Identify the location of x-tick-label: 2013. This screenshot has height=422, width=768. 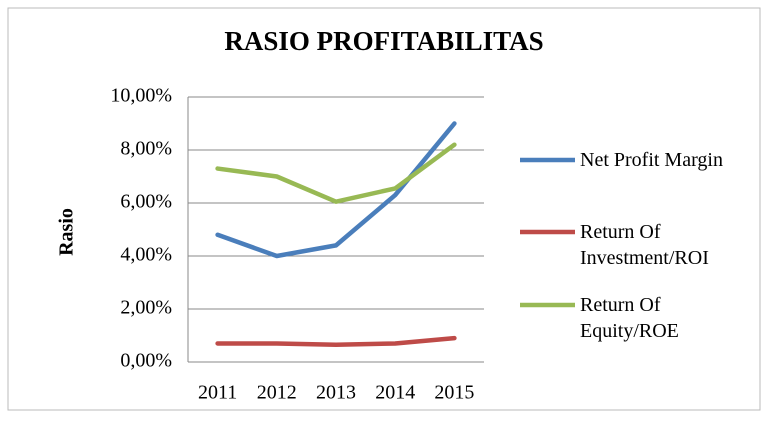
(336, 393).